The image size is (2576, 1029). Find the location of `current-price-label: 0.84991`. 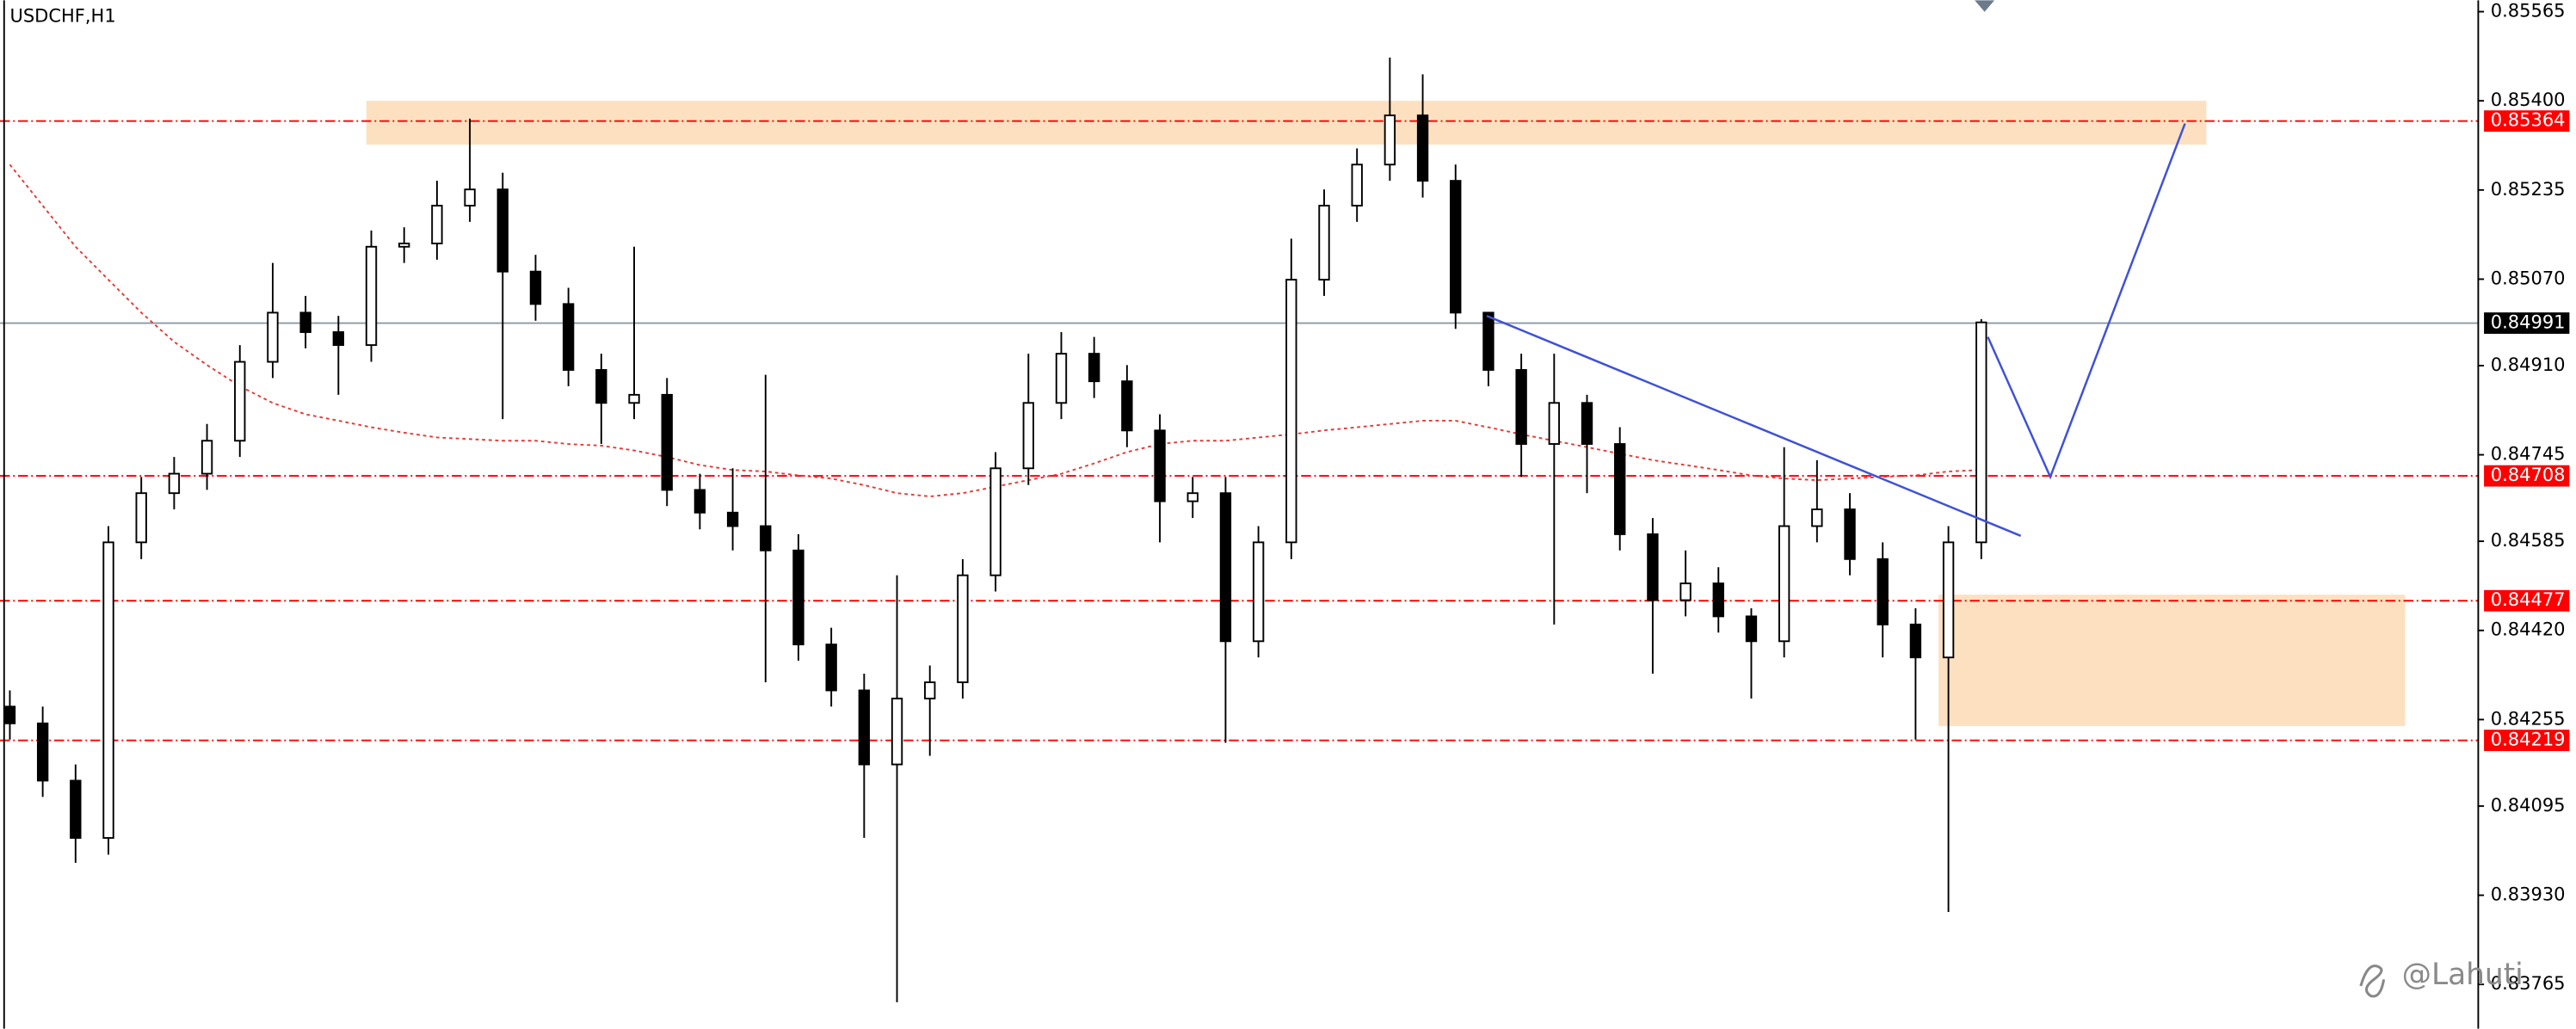

current-price-label: 0.84991 is located at coordinates (2528, 322).